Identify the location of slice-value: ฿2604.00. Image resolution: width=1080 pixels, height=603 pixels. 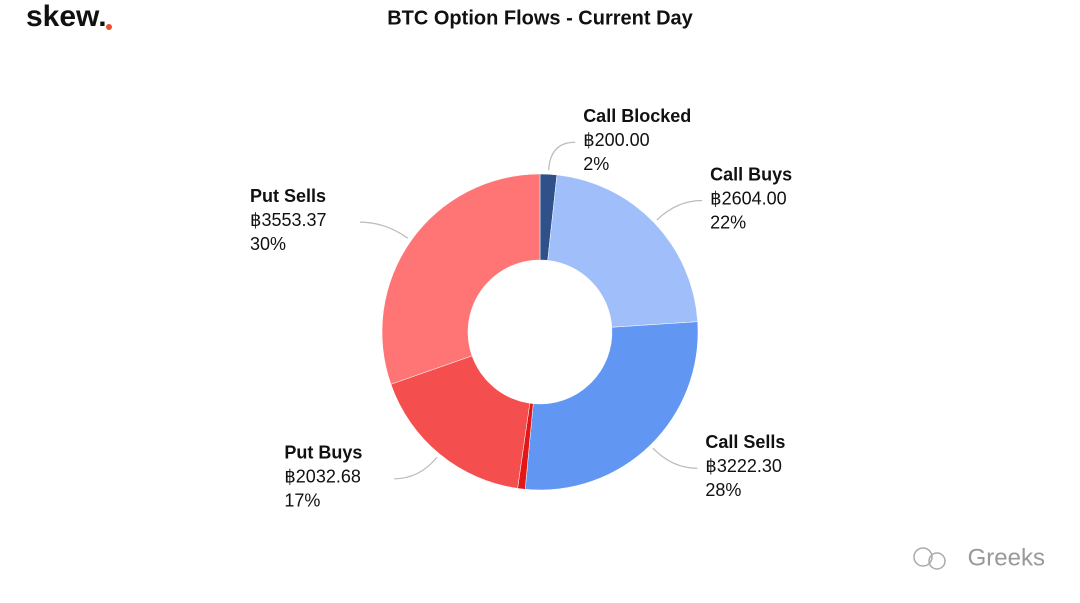
(748, 198).